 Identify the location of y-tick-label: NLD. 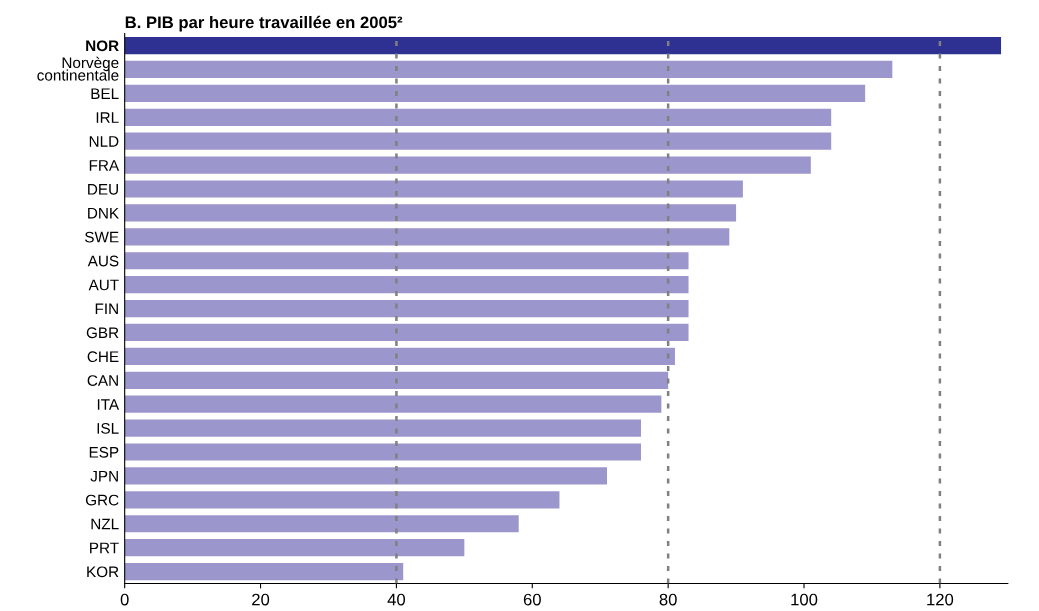
(104, 141).